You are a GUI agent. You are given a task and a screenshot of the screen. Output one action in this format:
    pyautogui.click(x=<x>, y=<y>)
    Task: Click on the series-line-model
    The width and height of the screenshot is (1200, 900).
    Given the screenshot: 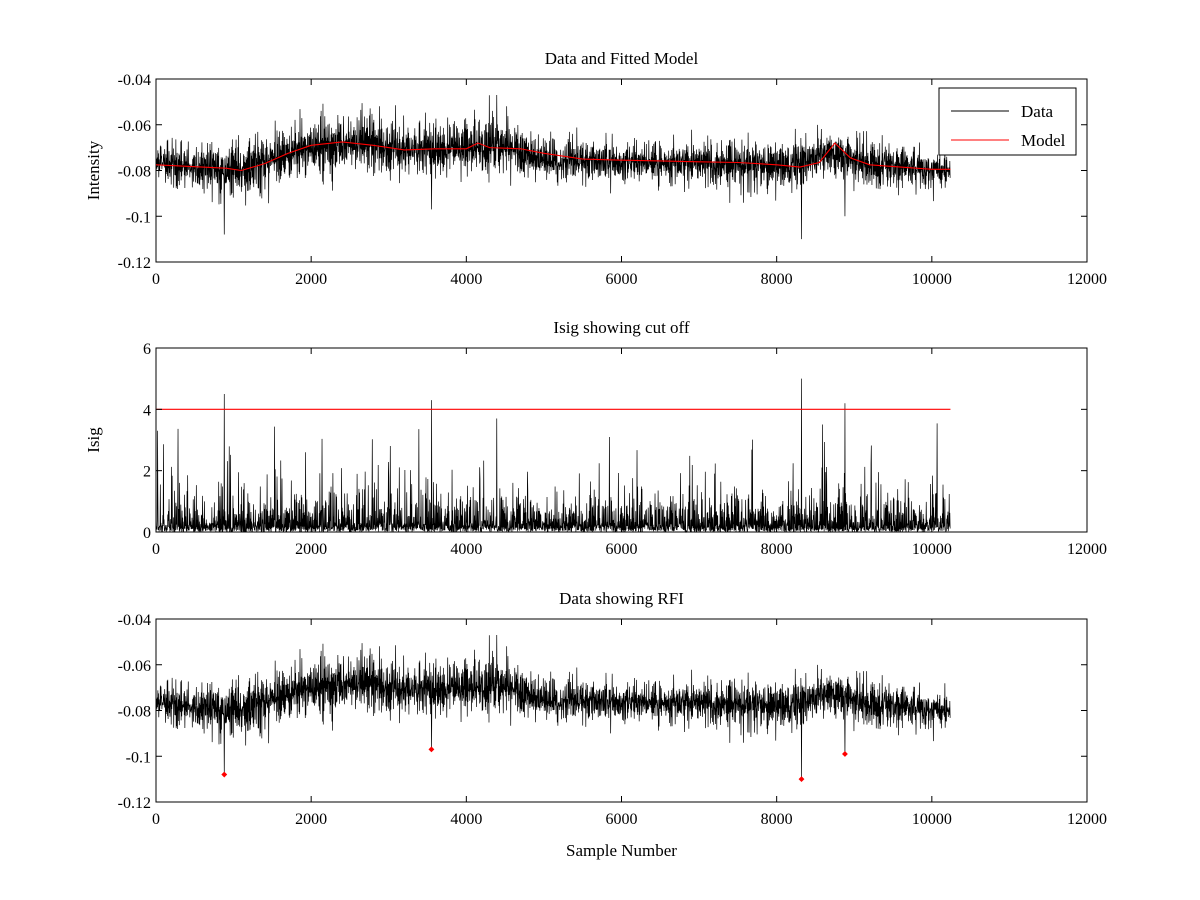 What is the action you would take?
    pyautogui.click(x=553, y=156)
    